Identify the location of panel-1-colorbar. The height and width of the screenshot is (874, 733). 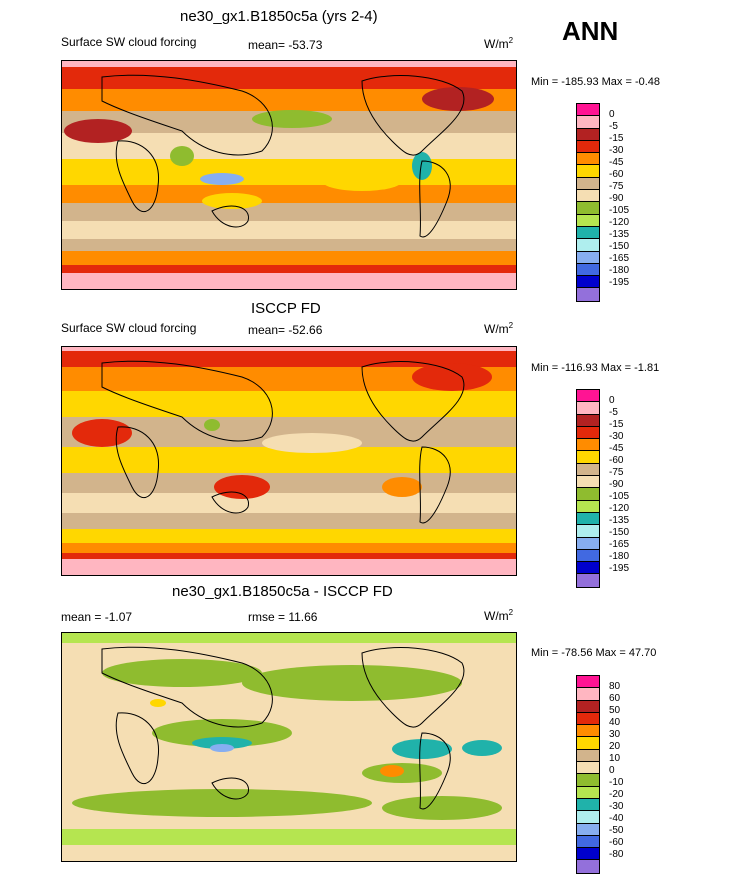
(588, 202).